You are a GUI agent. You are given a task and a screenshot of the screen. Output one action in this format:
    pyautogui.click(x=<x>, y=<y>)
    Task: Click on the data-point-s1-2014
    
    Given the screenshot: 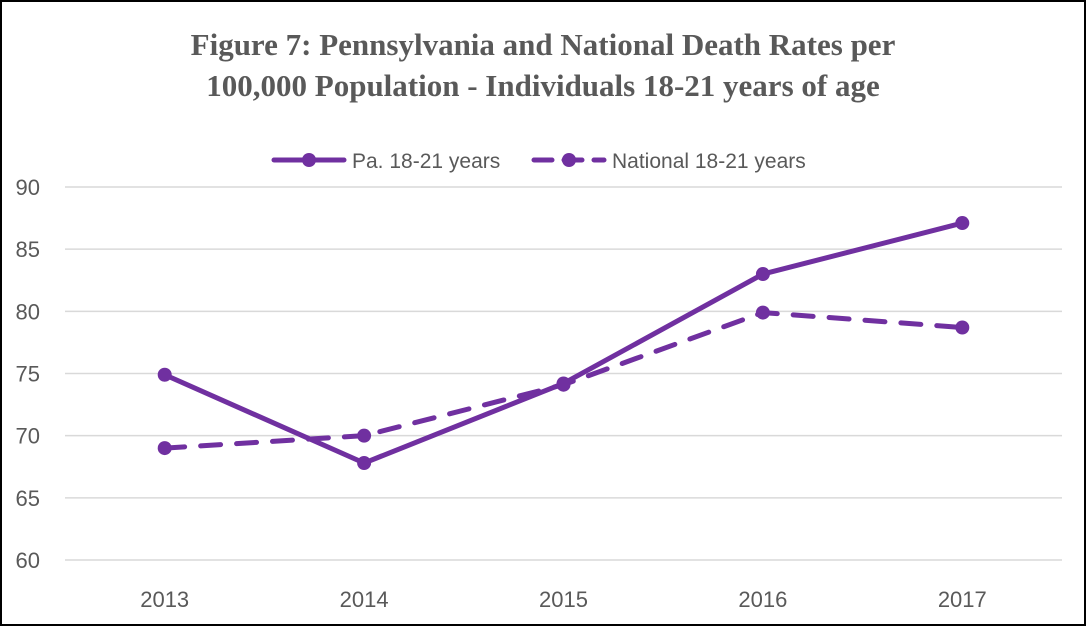 What is the action you would take?
    pyautogui.click(x=364, y=463)
    